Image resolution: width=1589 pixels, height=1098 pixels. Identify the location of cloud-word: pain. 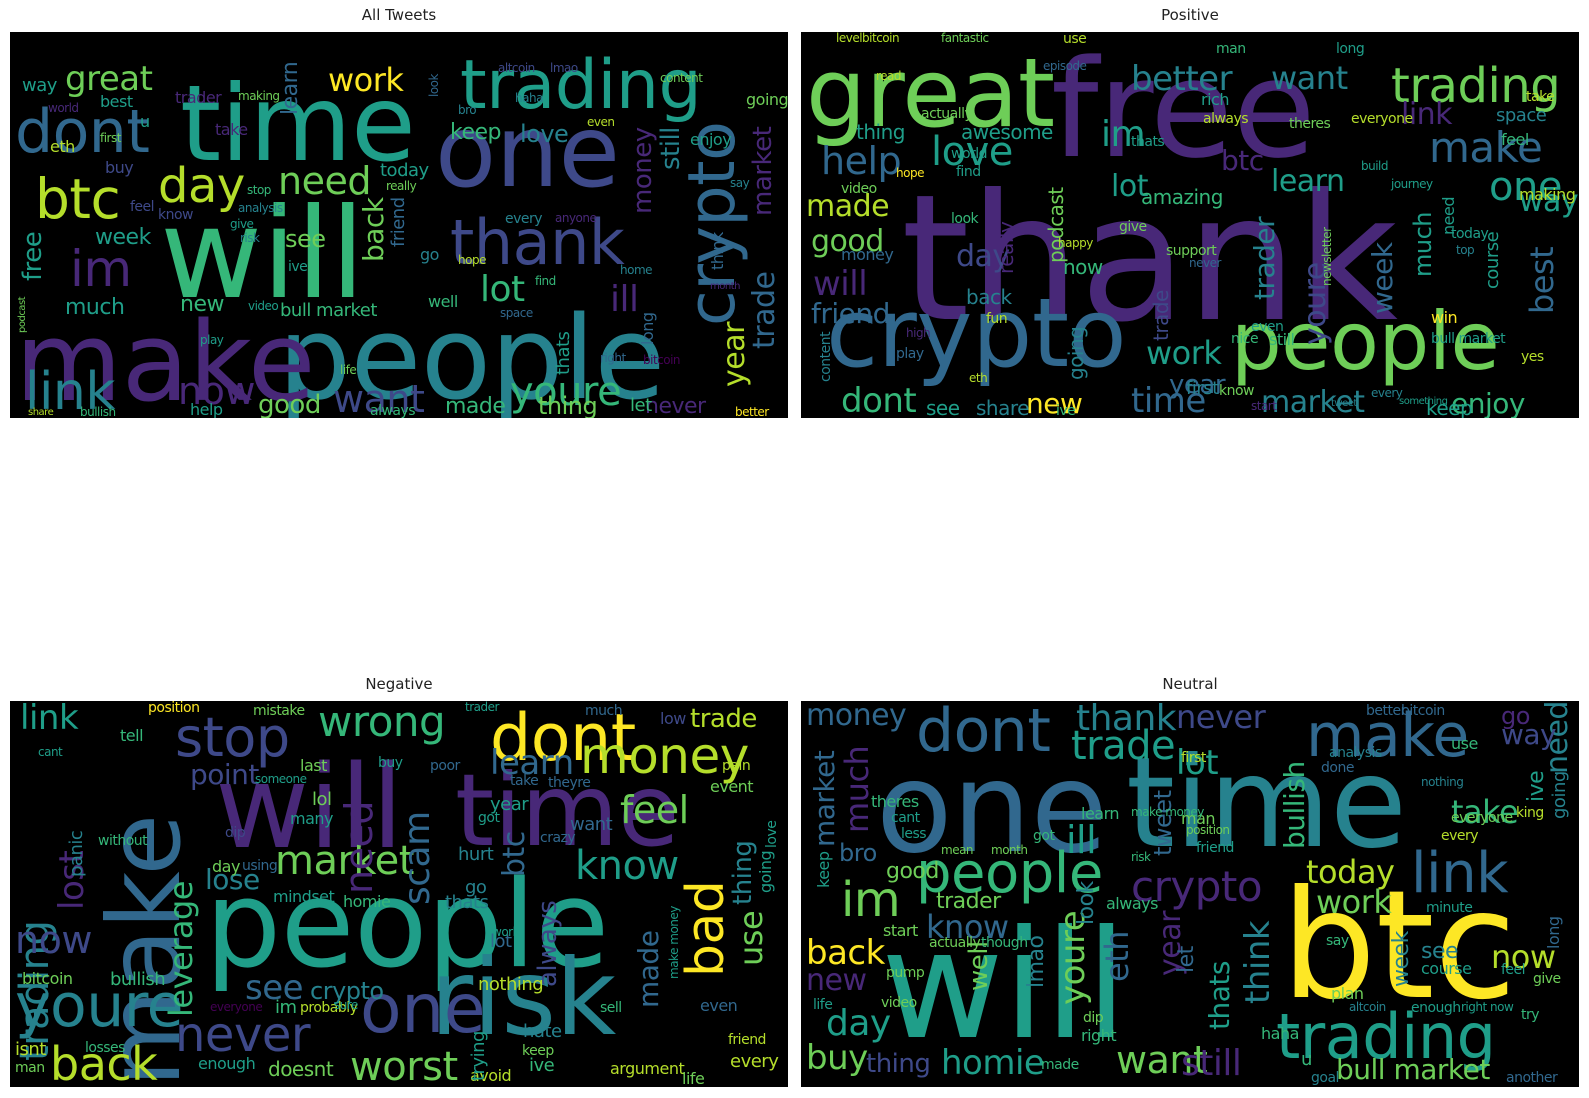
(736, 766).